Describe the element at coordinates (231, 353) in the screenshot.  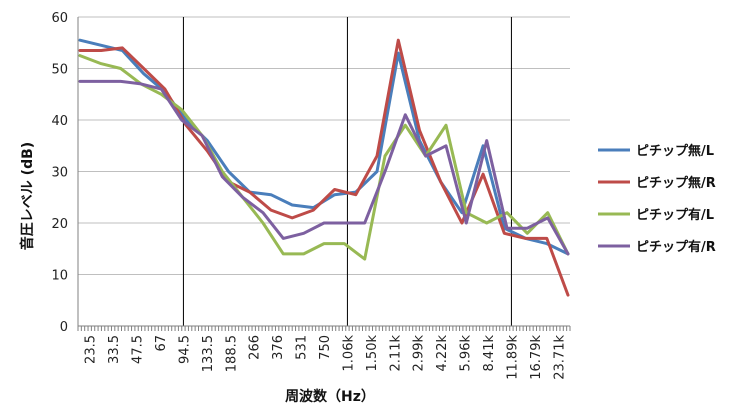
I see `x-tick-label: 188.5` at that location.